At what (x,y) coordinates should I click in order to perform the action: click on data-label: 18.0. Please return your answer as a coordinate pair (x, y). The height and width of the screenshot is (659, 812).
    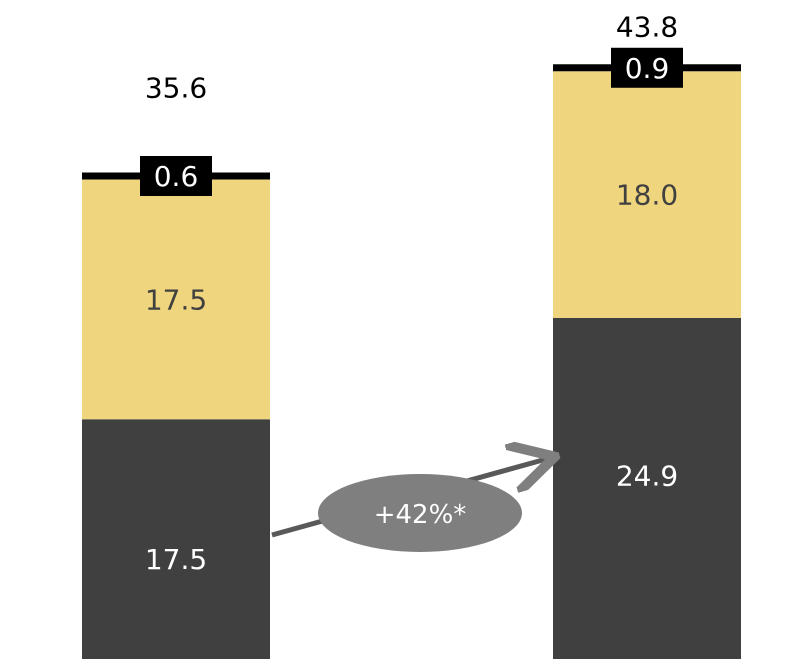
    Looking at the image, I should click on (647, 195).